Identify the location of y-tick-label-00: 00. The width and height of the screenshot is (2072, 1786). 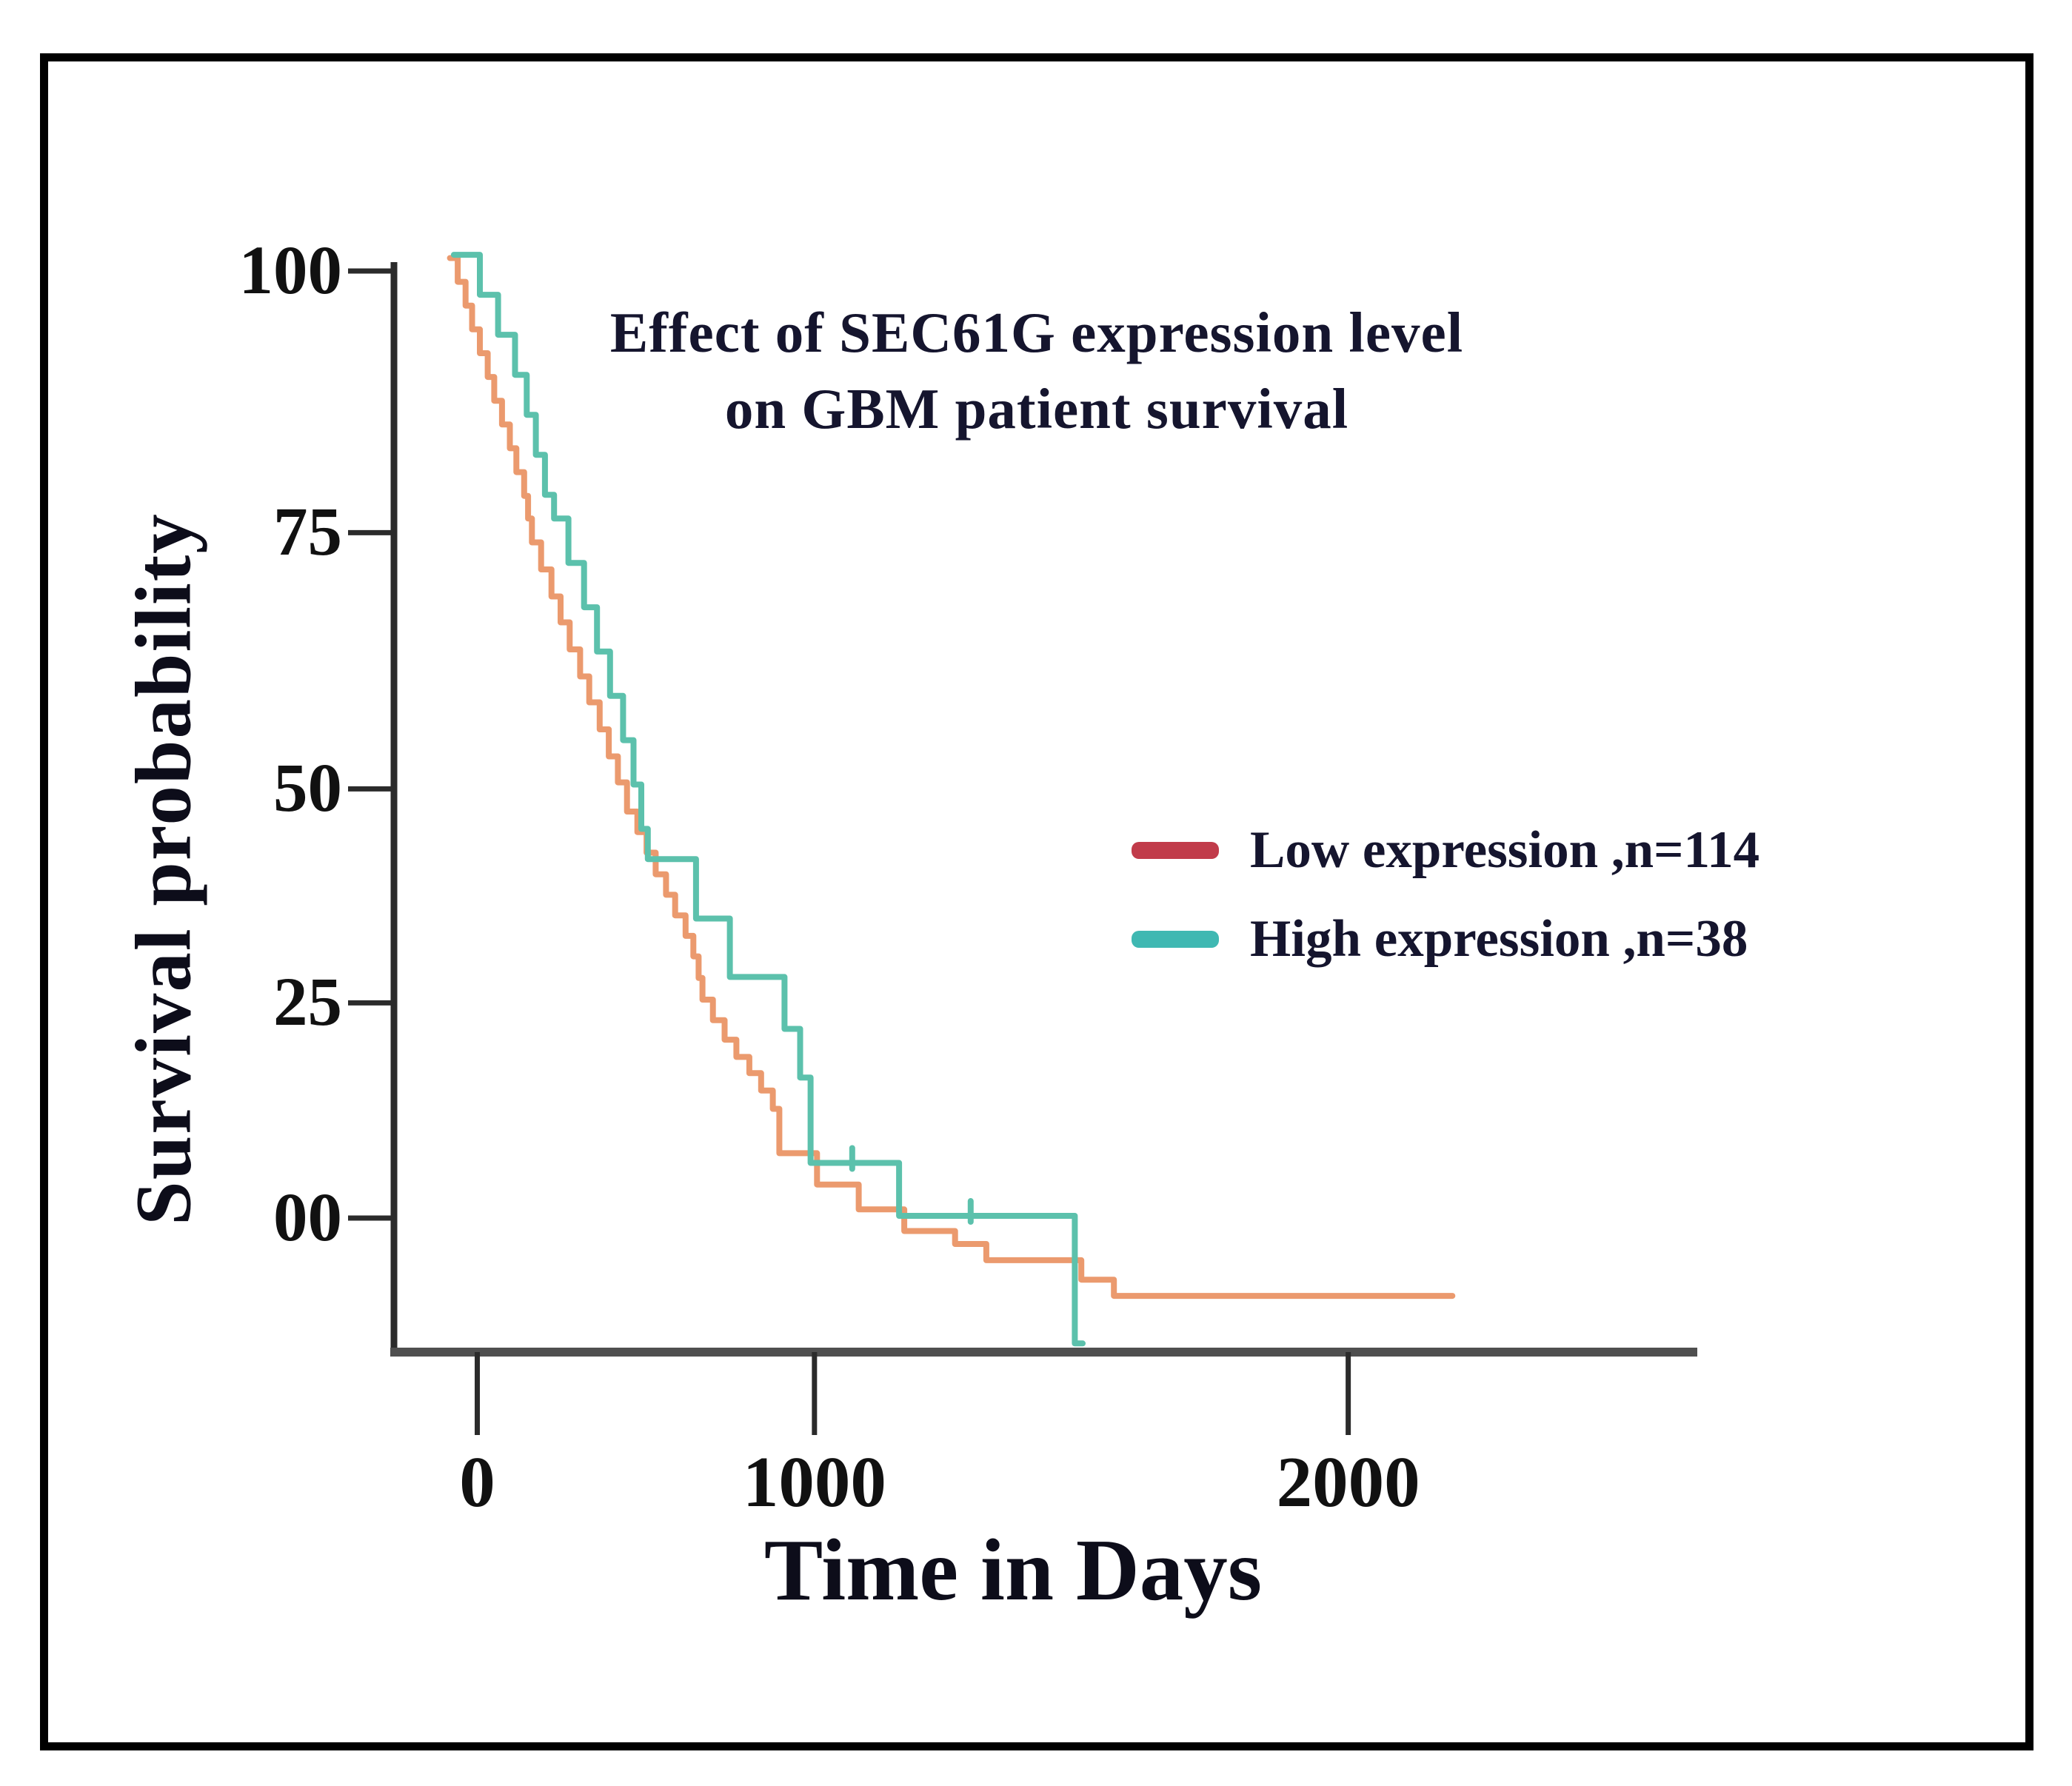
(307, 1217).